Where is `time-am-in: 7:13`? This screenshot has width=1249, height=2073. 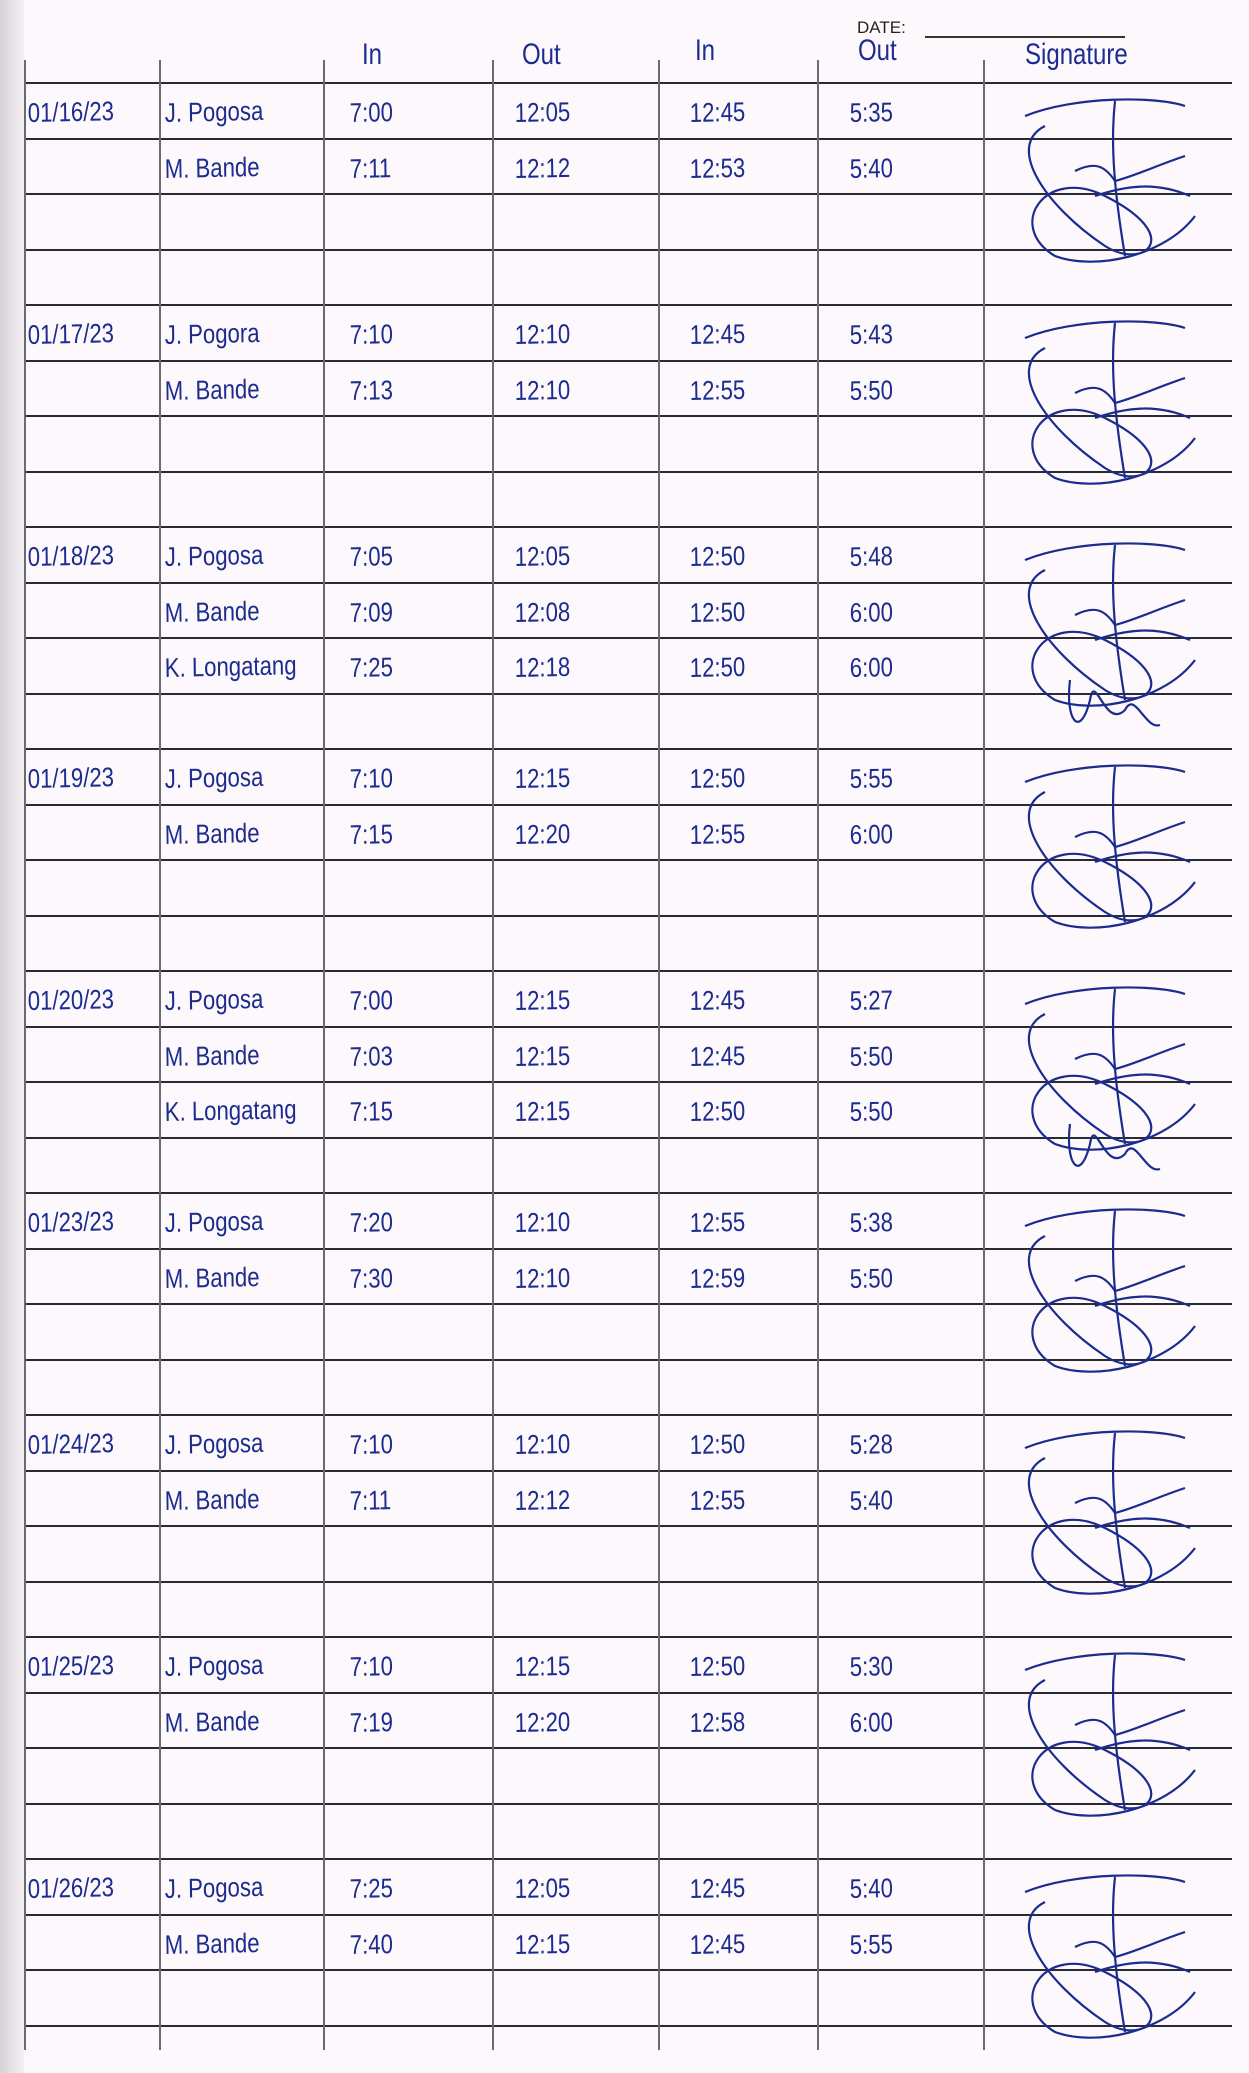
time-am-in: 7:13 is located at coordinates (371, 390).